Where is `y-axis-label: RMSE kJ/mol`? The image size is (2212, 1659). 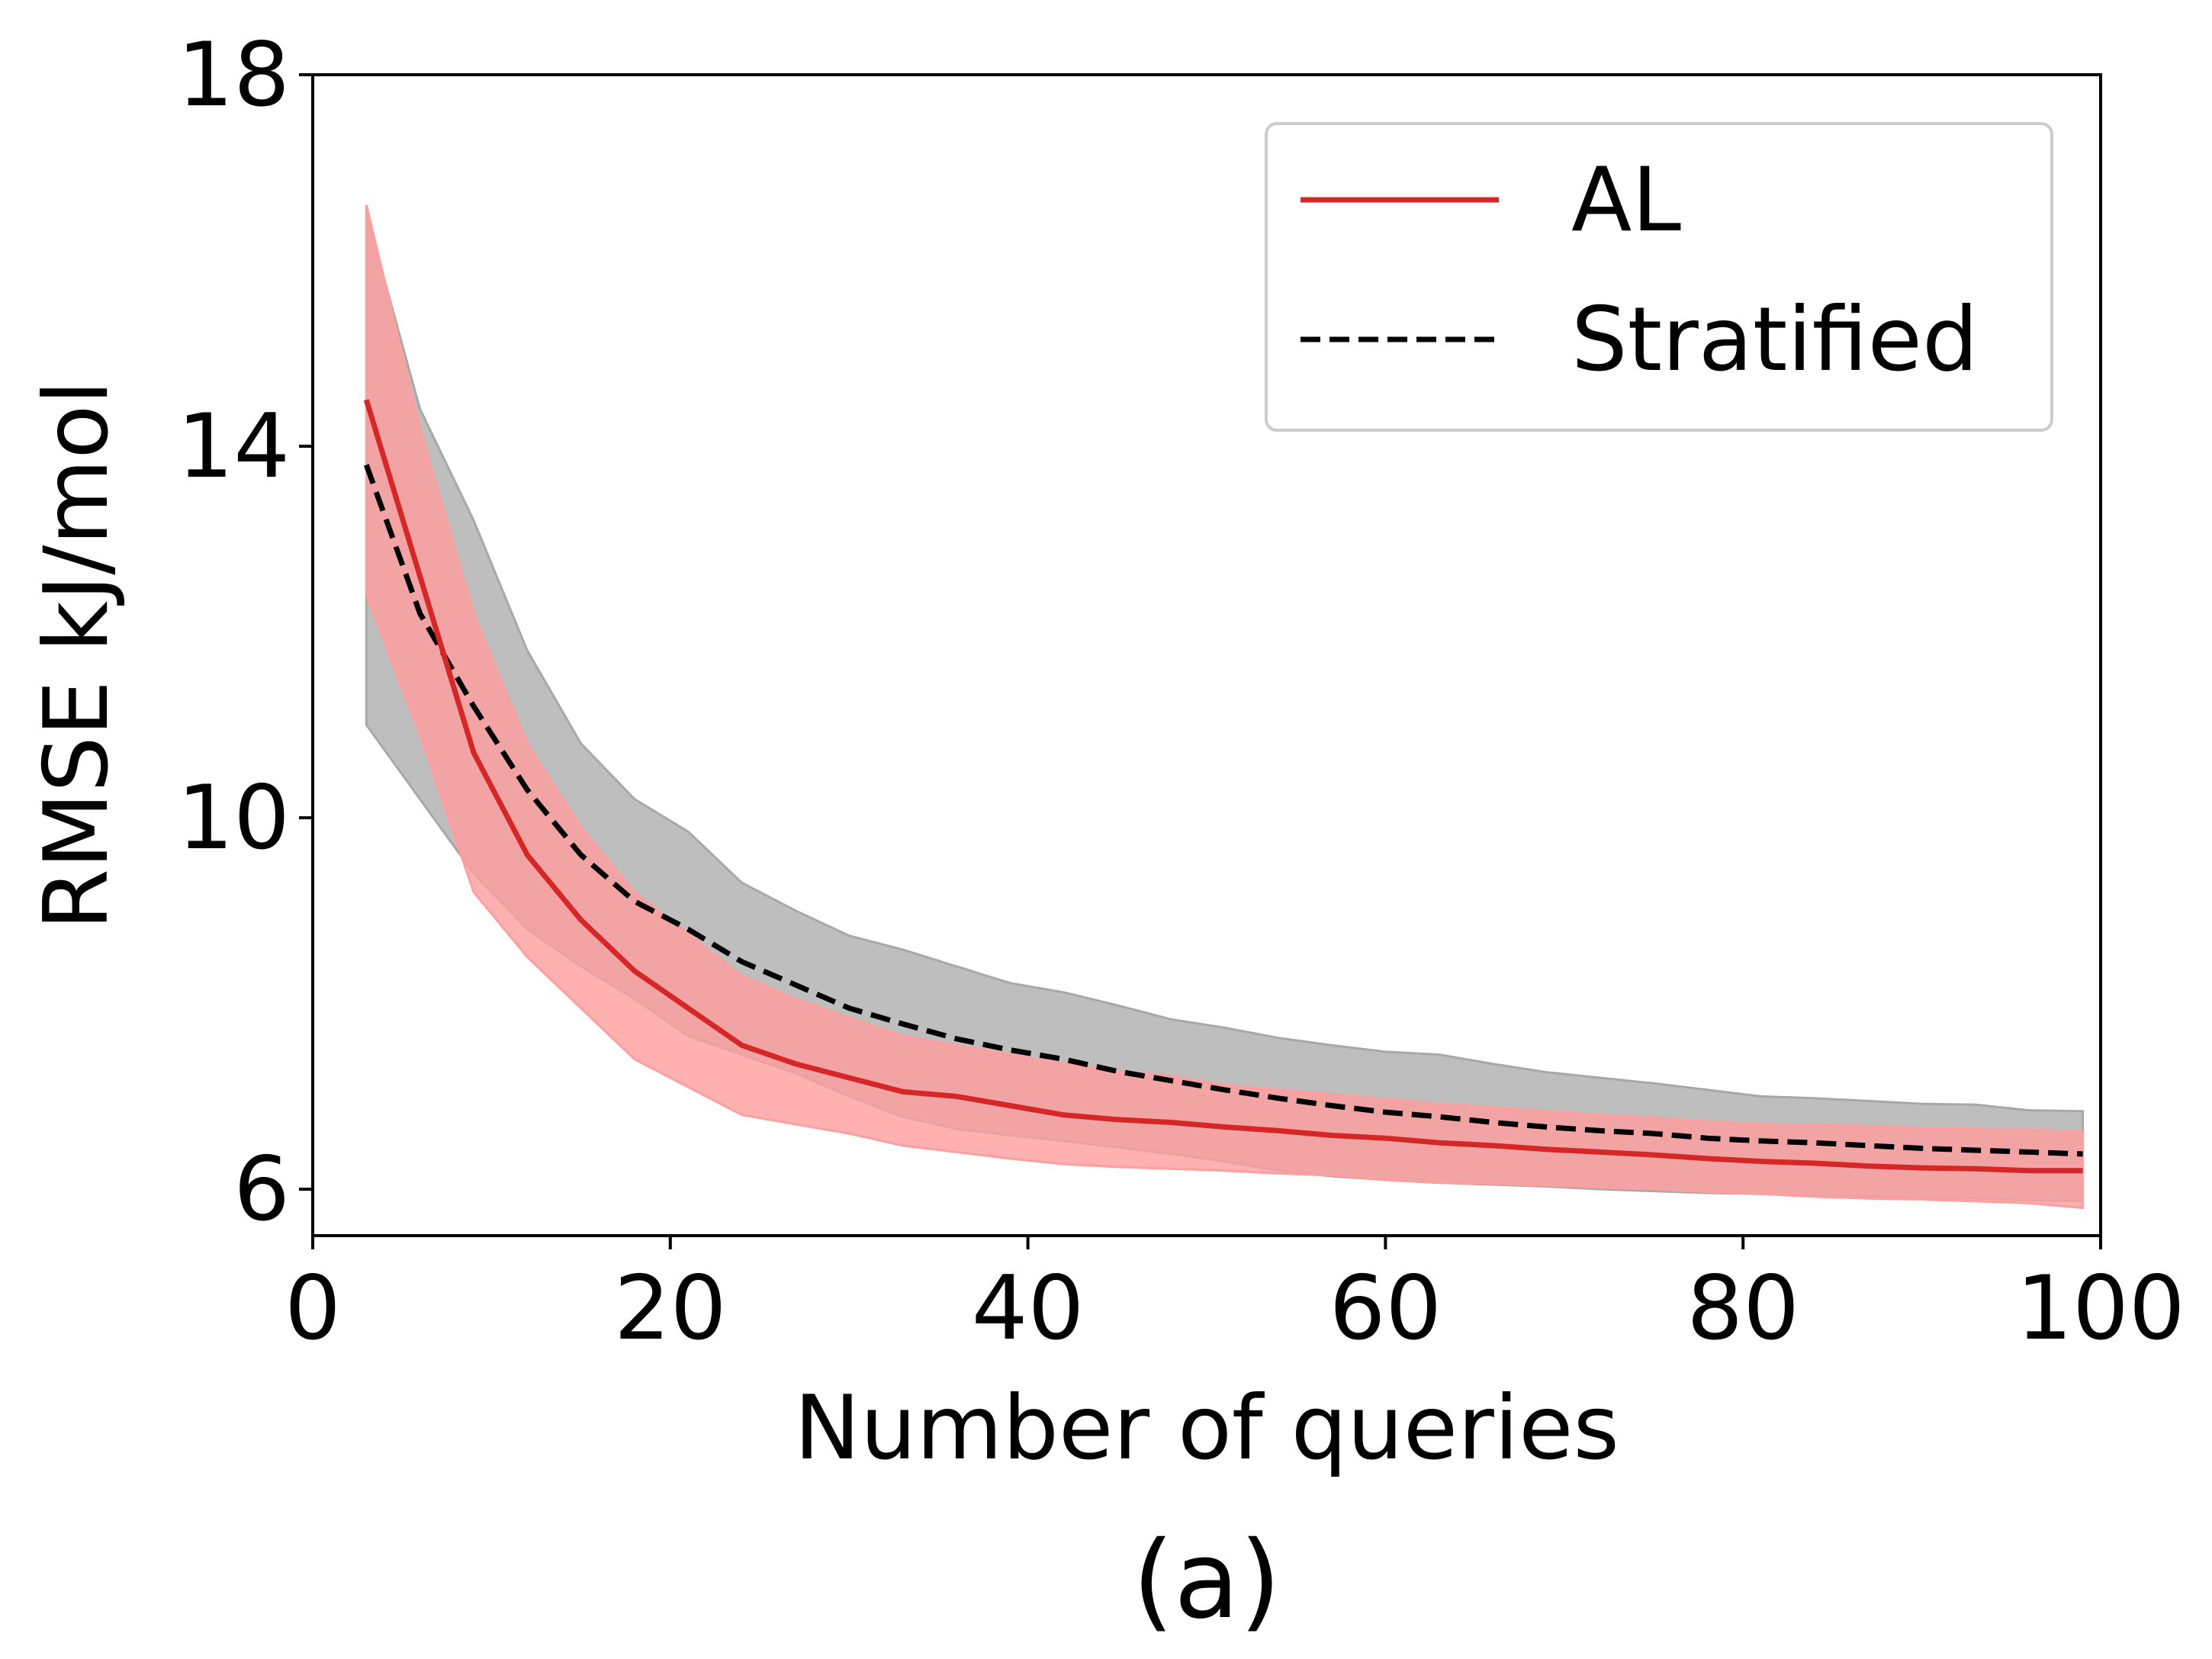 y-axis-label: RMSE kJ/mol is located at coordinates (76, 655).